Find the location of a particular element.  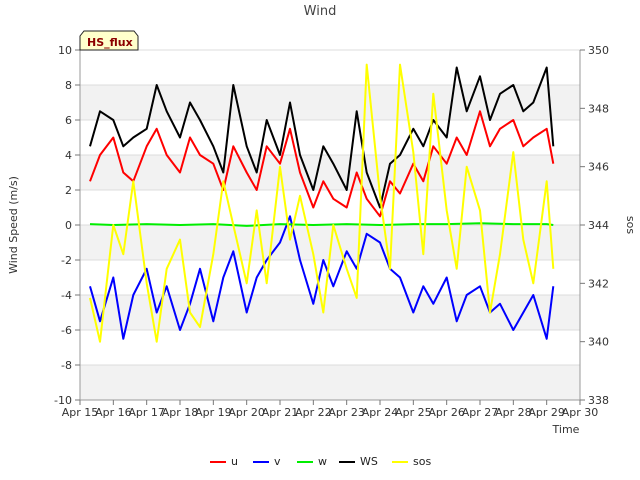

x-tick-label: Apr 22 is located at coordinates (313, 412).